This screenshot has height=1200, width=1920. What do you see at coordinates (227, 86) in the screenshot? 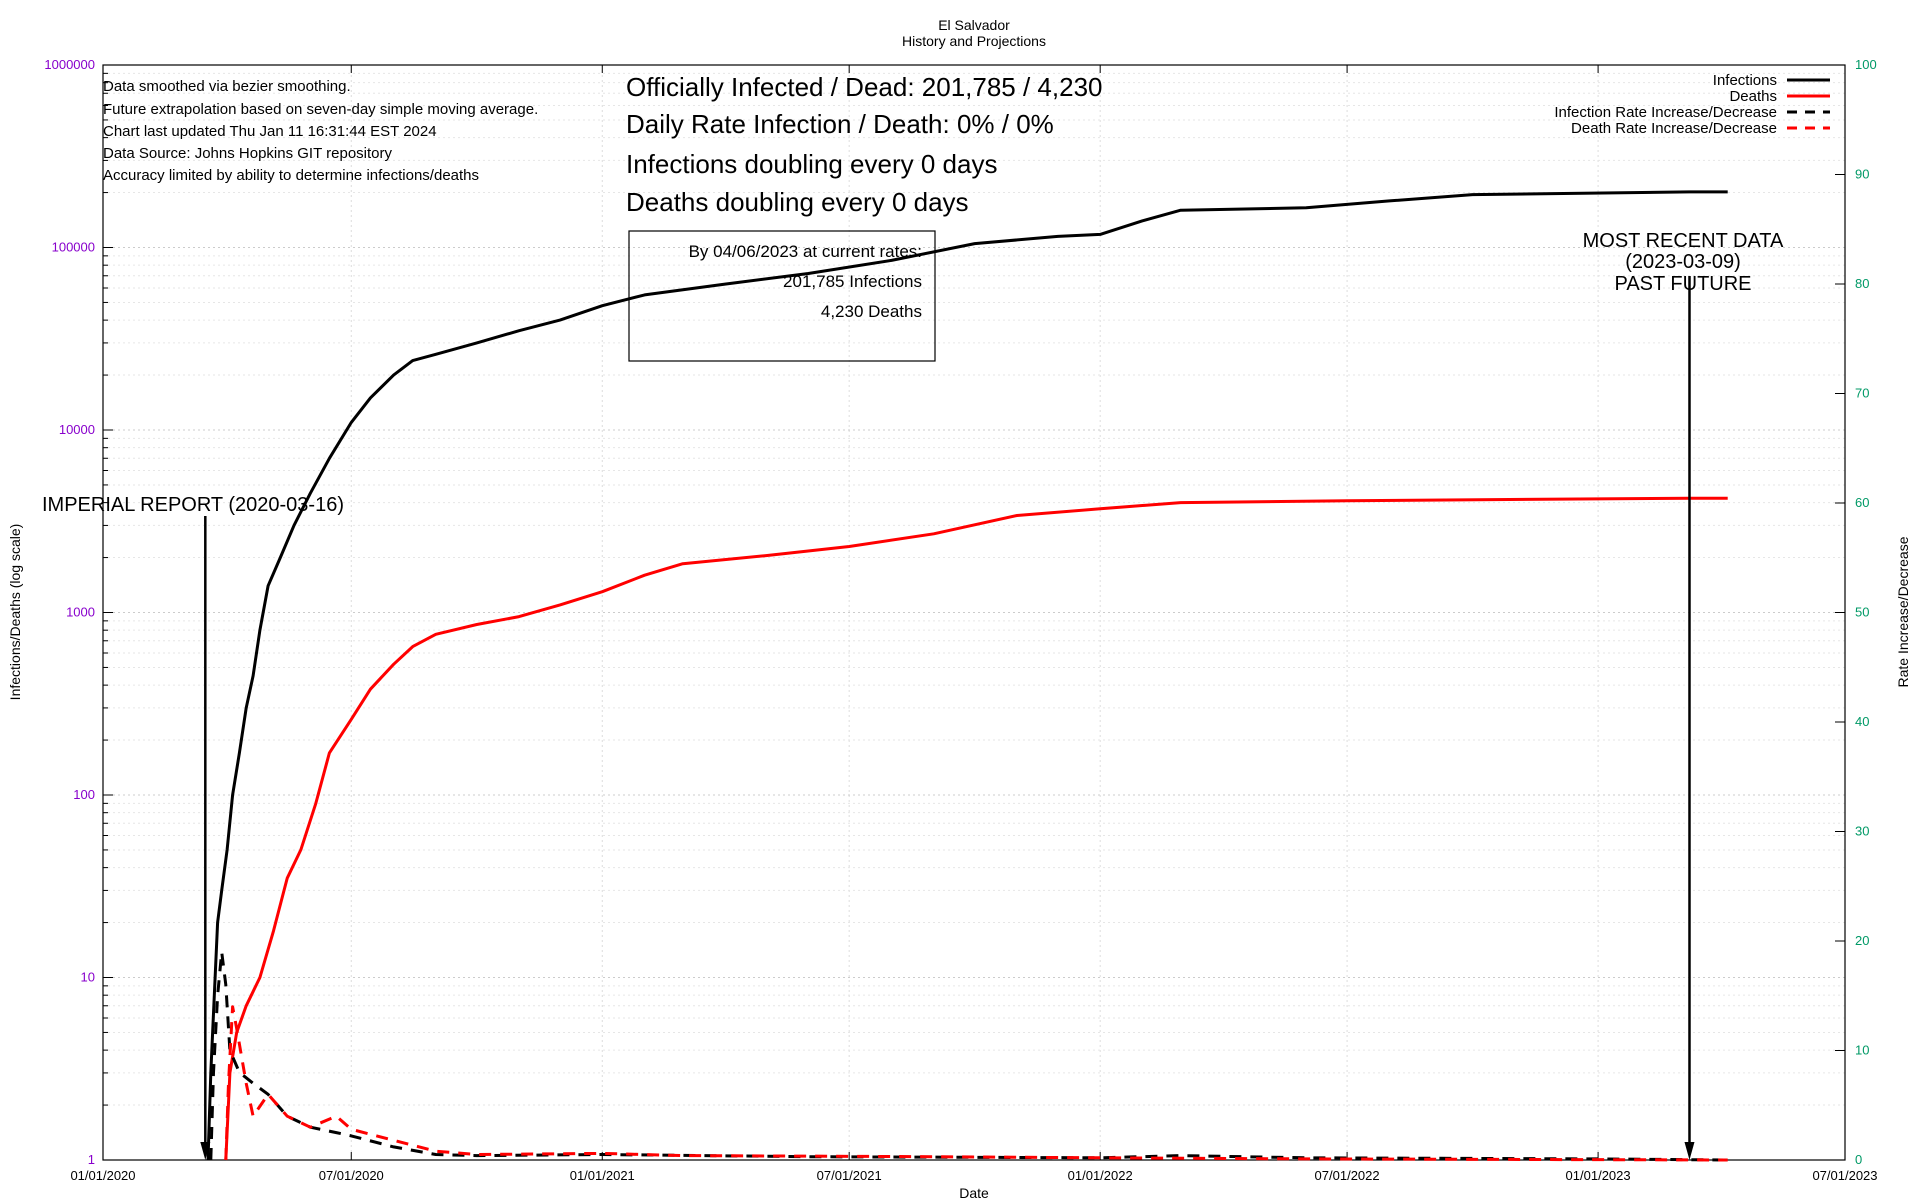
I see `note-line: Data smoothed via bezier smoothing.` at bounding box center [227, 86].